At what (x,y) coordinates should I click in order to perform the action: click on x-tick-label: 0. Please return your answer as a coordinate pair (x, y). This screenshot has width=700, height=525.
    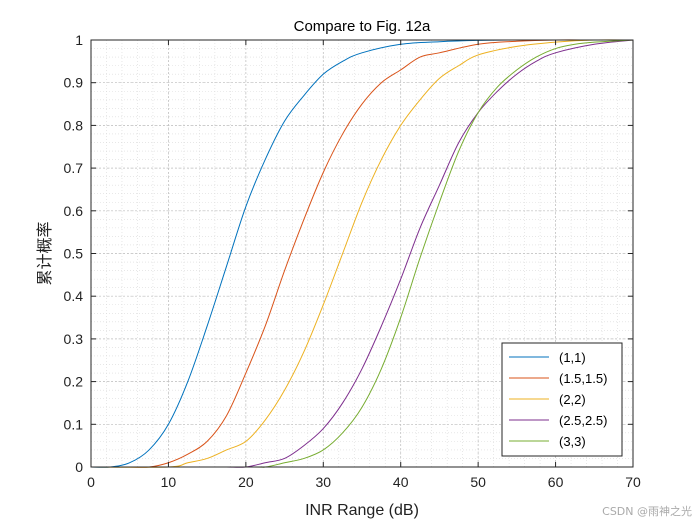
    Looking at the image, I should click on (91, 482).